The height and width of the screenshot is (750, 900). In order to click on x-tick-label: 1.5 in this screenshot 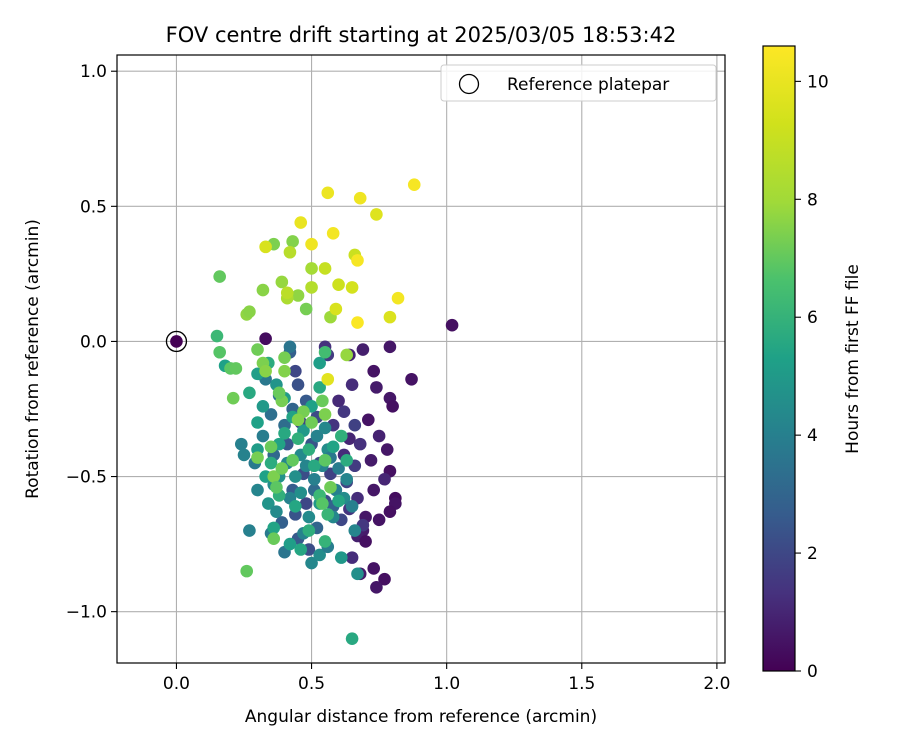, I will do `click(581, 684)`.